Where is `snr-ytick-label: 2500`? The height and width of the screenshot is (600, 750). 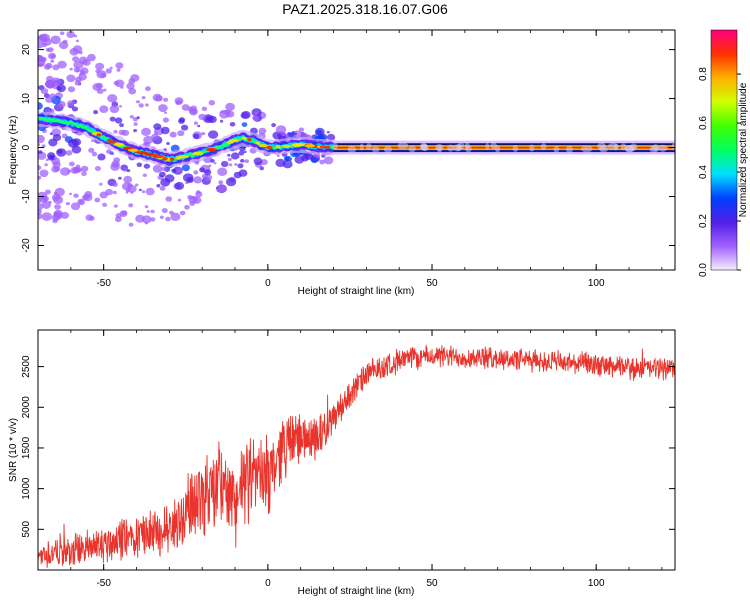 snr-ytick-label: 2500 is located at coordinates (26, 366).